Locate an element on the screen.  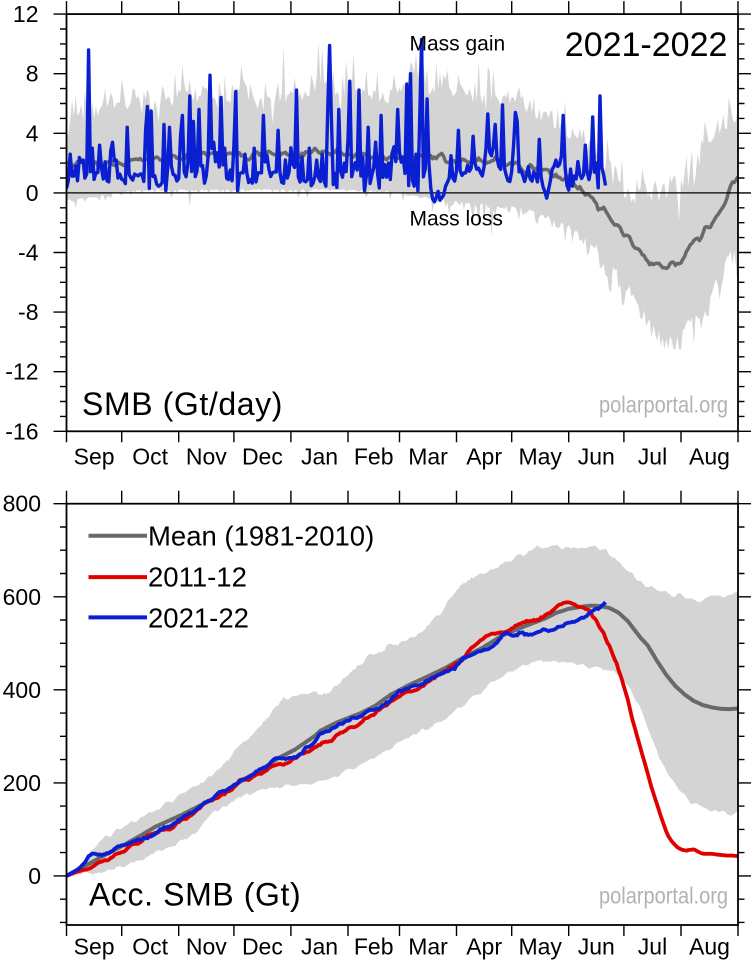
svg-text: 2021-2022 is located at coordinates (646, 45).